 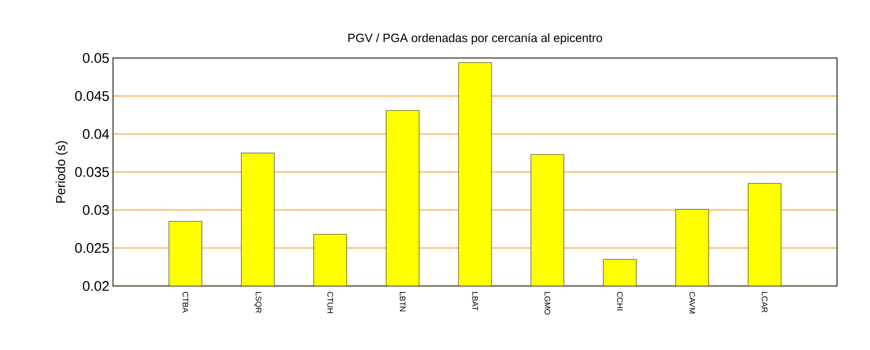 I want to click on y-tick-label: 0.045, so click(x=92, y=96).